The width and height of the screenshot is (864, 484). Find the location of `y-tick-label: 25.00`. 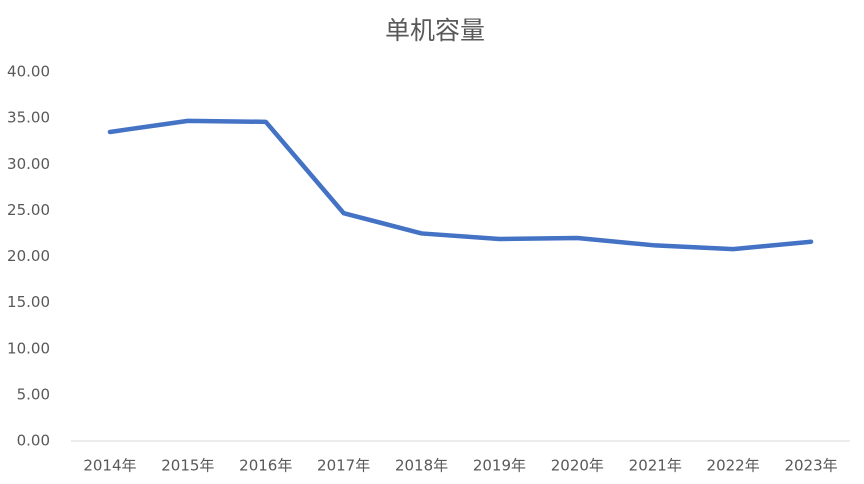

y-tick-label: 25.00 is located at coordinates (28, 210).